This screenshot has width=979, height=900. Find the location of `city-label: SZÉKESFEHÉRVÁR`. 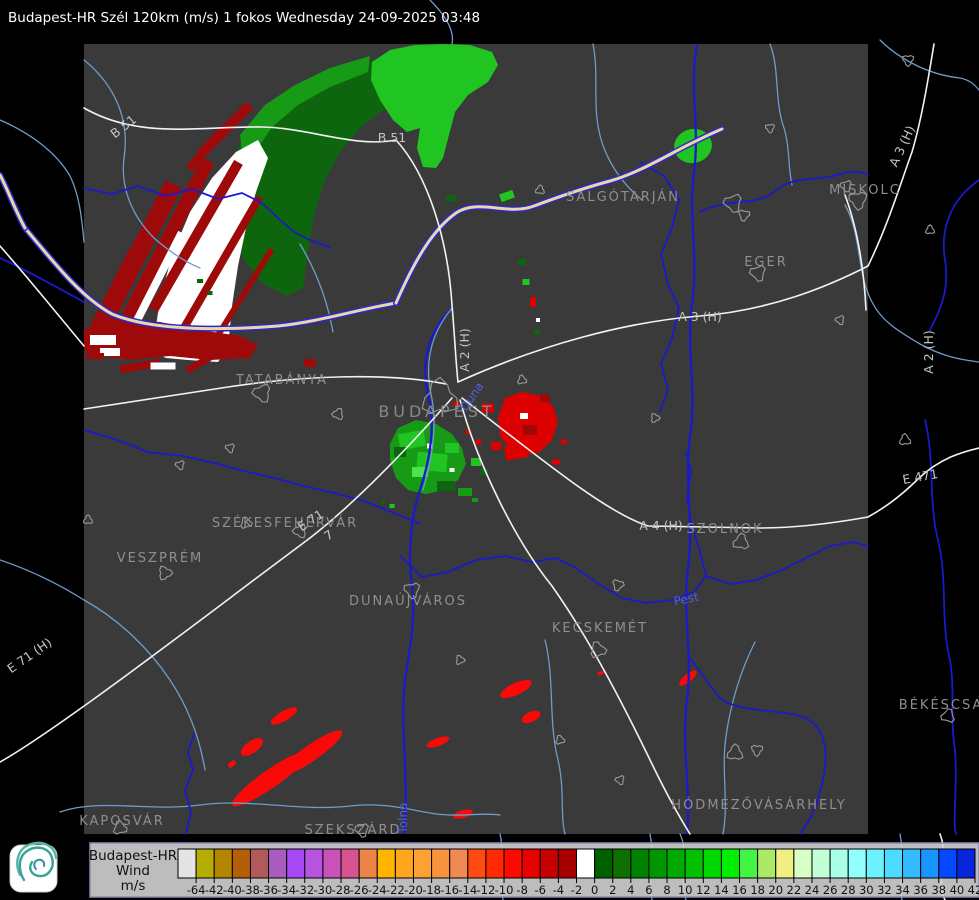

city-label: SZÉKESFEHÉRVÁR is located at coordinates (285, 523).